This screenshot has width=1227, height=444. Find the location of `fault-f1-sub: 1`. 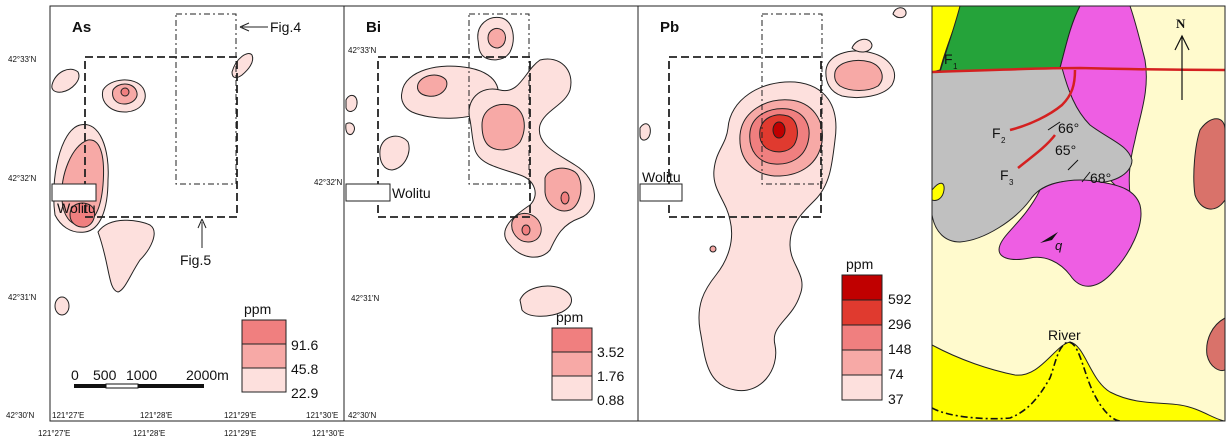

fault-f1-sub: 1 is located at coordinates (955, 66).